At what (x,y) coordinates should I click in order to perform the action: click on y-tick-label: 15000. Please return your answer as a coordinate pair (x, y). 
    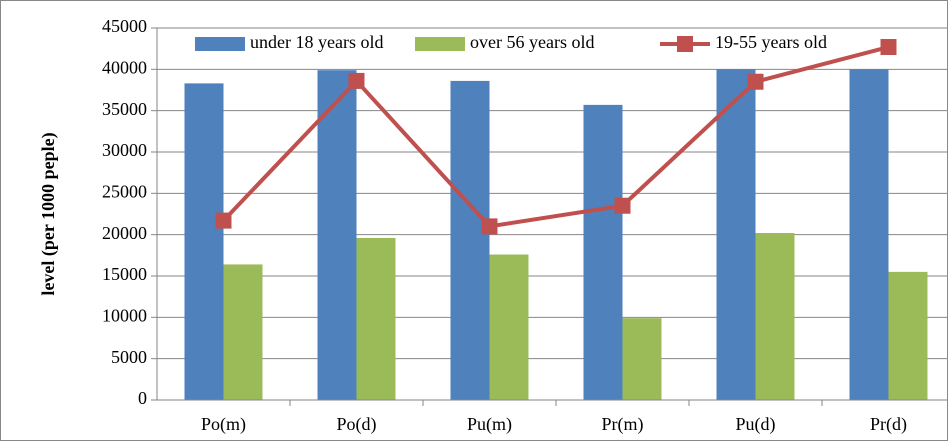
    Looking at the image, I should click on (124, 274).